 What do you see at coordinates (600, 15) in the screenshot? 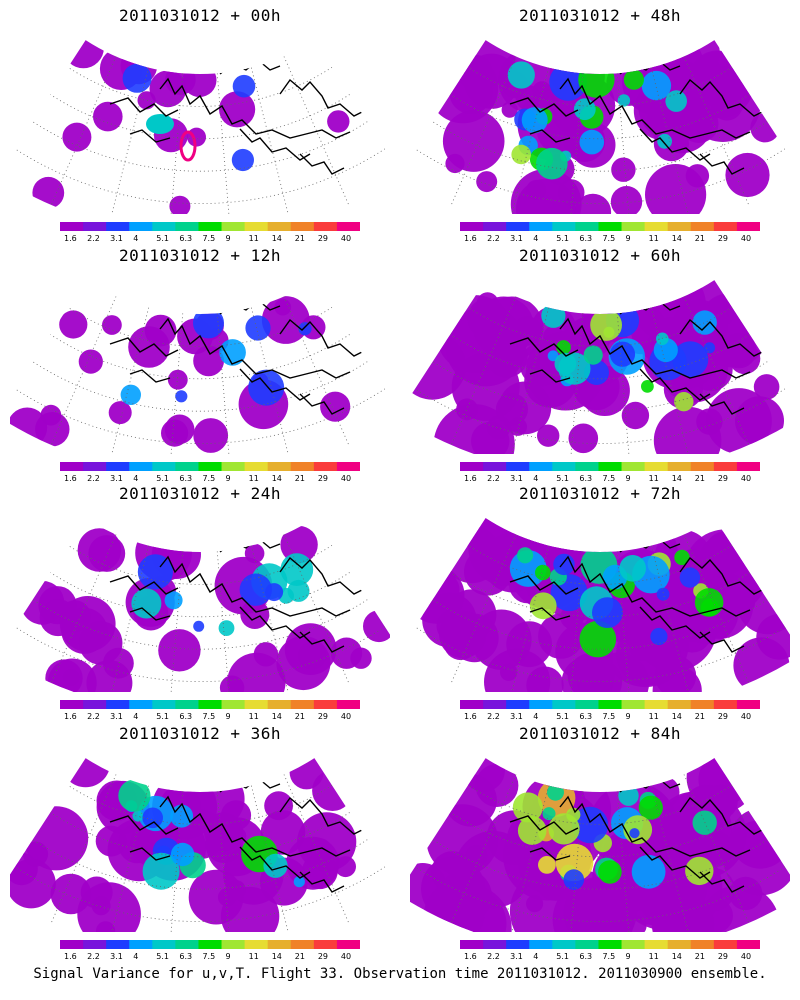
I see `panel-title: 2011031012 + 48h` at bounding box center [600, 15].